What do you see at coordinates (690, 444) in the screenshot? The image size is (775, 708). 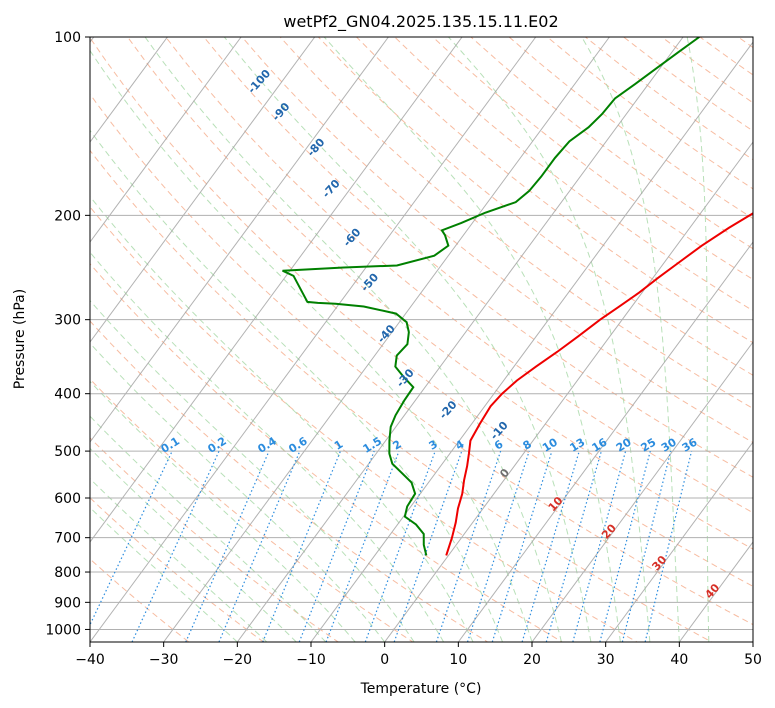 I see `mixing-ratio-label: 36` at bounding box center [690, 444].